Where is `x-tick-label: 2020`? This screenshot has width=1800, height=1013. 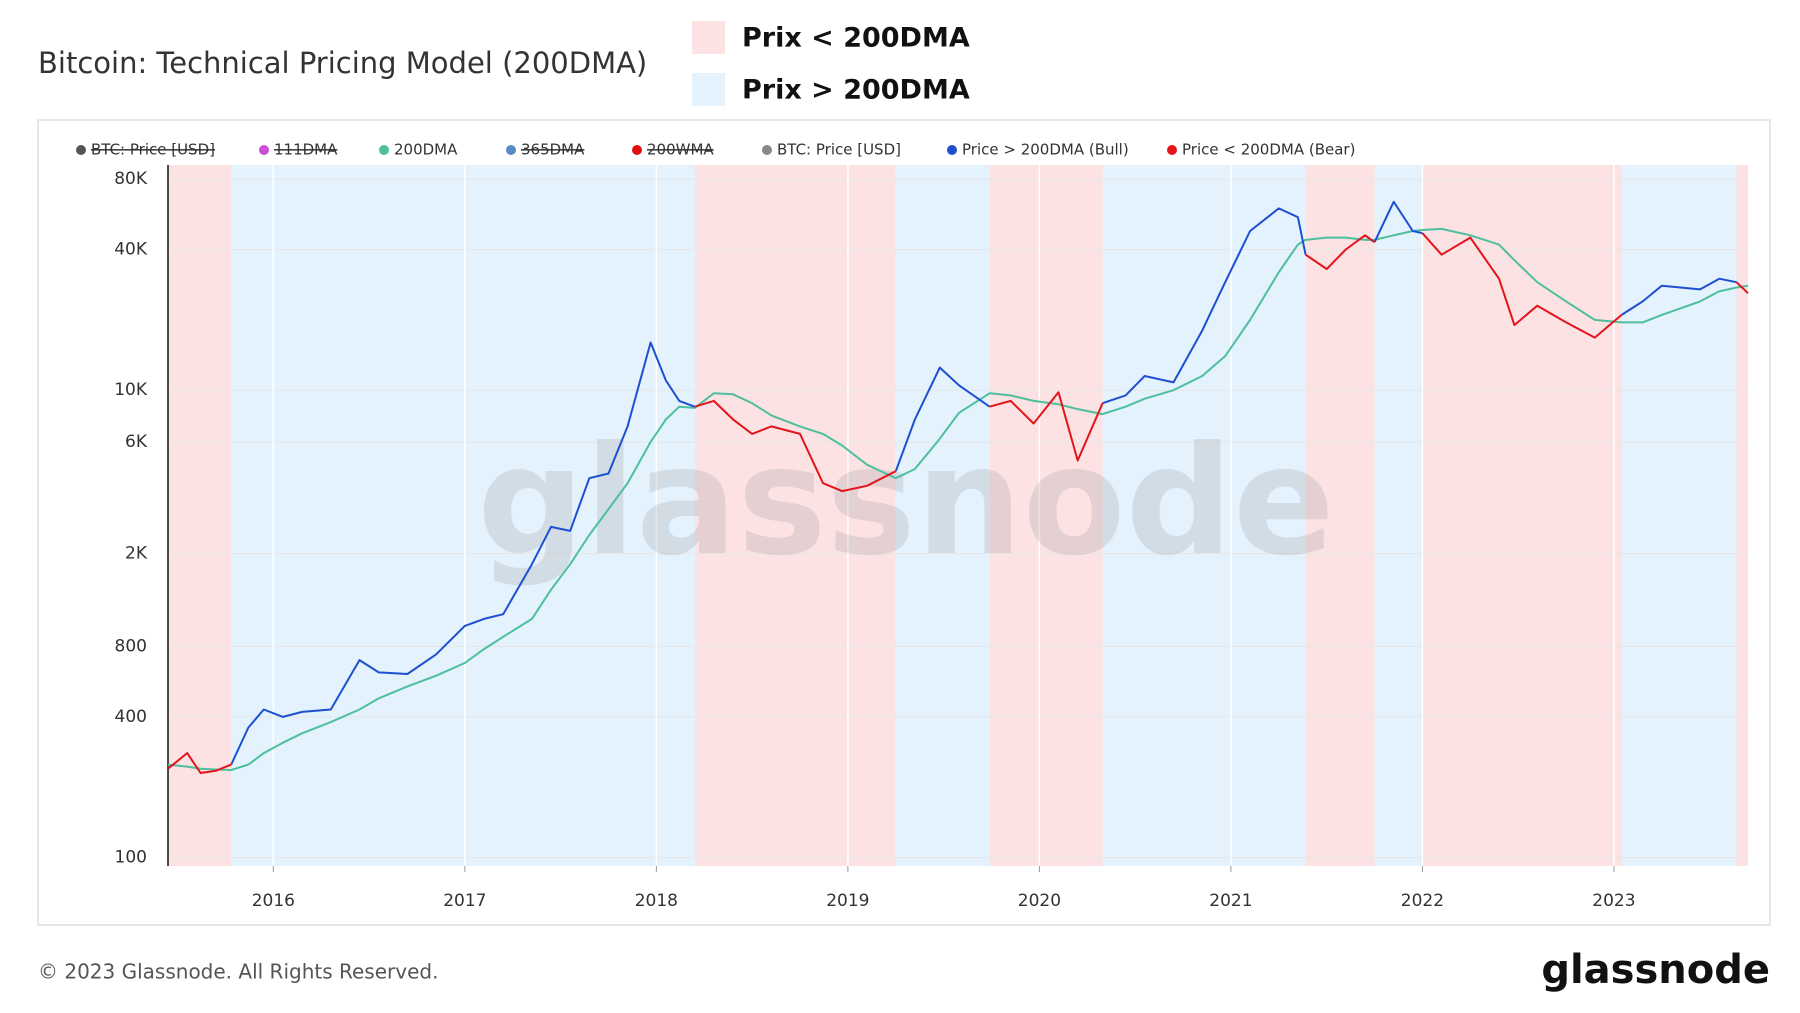
x-tick-label: 2020 is located at coordinates (1039, 901).